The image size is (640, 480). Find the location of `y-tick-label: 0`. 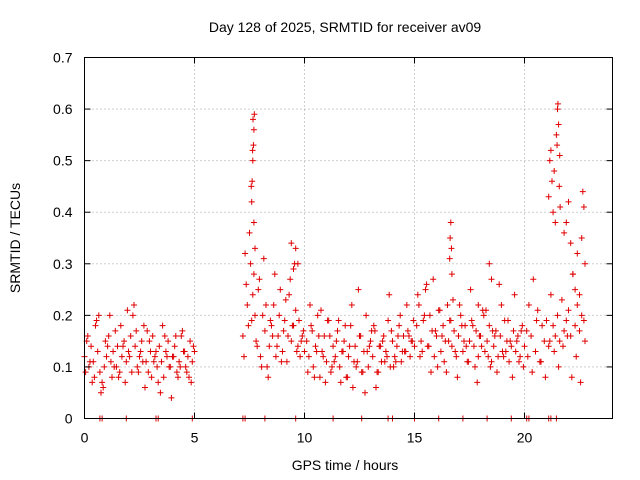

y-tick-label: 0 is located at coordinates (69, 419).